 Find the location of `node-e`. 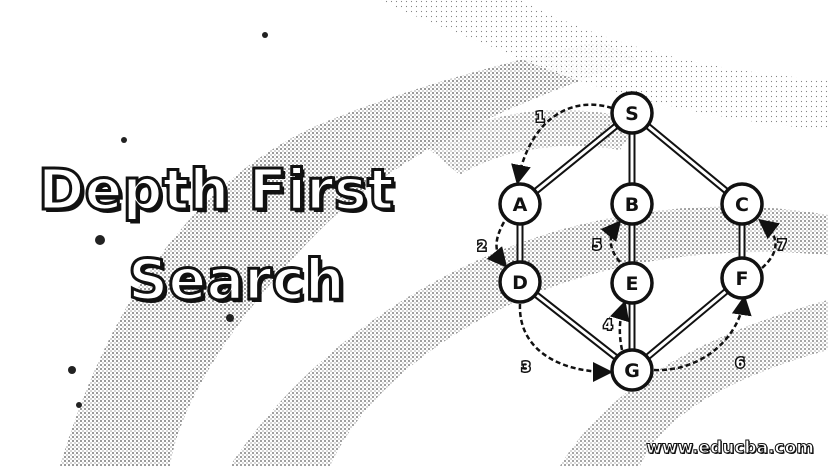

node-e is located at coordinates (632, 283).